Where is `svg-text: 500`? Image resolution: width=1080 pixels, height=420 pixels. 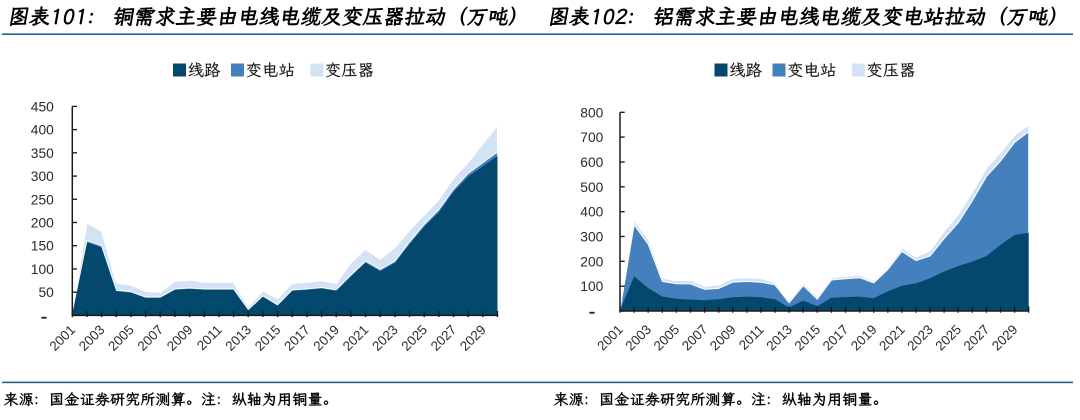
svg-text: 500 is located at coordinates (591, 187).